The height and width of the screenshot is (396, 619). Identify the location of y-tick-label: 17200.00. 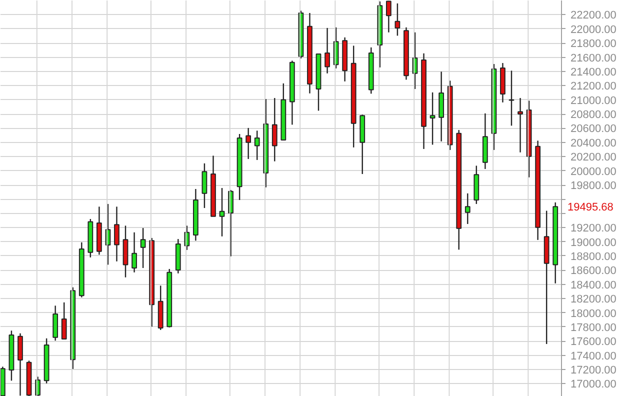
(593, 370).